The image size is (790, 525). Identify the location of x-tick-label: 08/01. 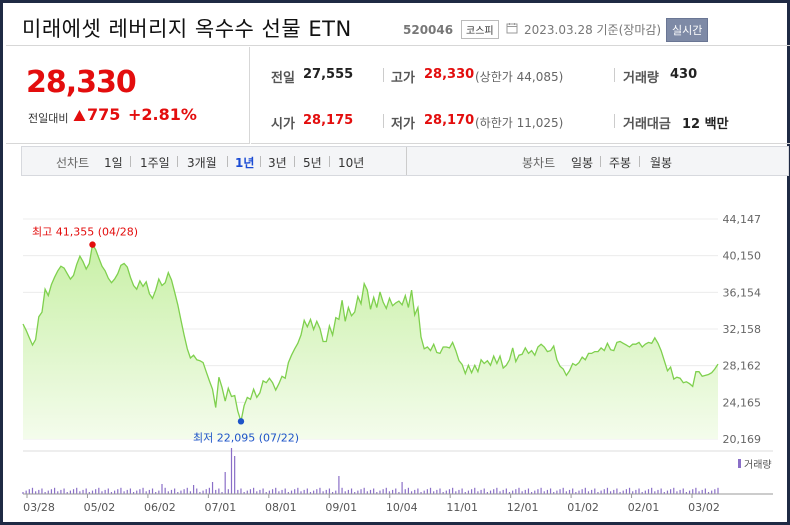
(281, 507).